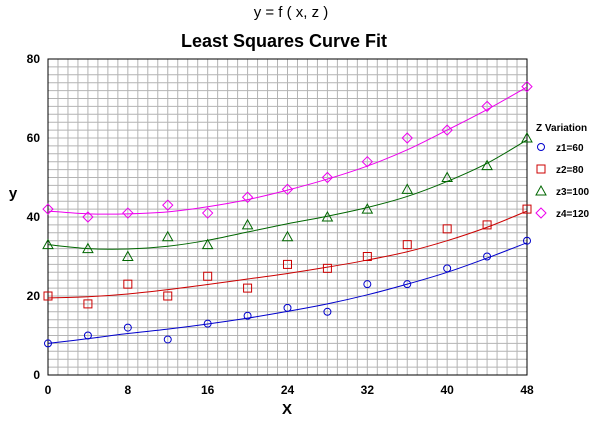 The image size is (608, 432). What do you see at coordinates (527, 390) in the screenshot?
I see `x-tick-label: 48` at bounding box center [527, 390].